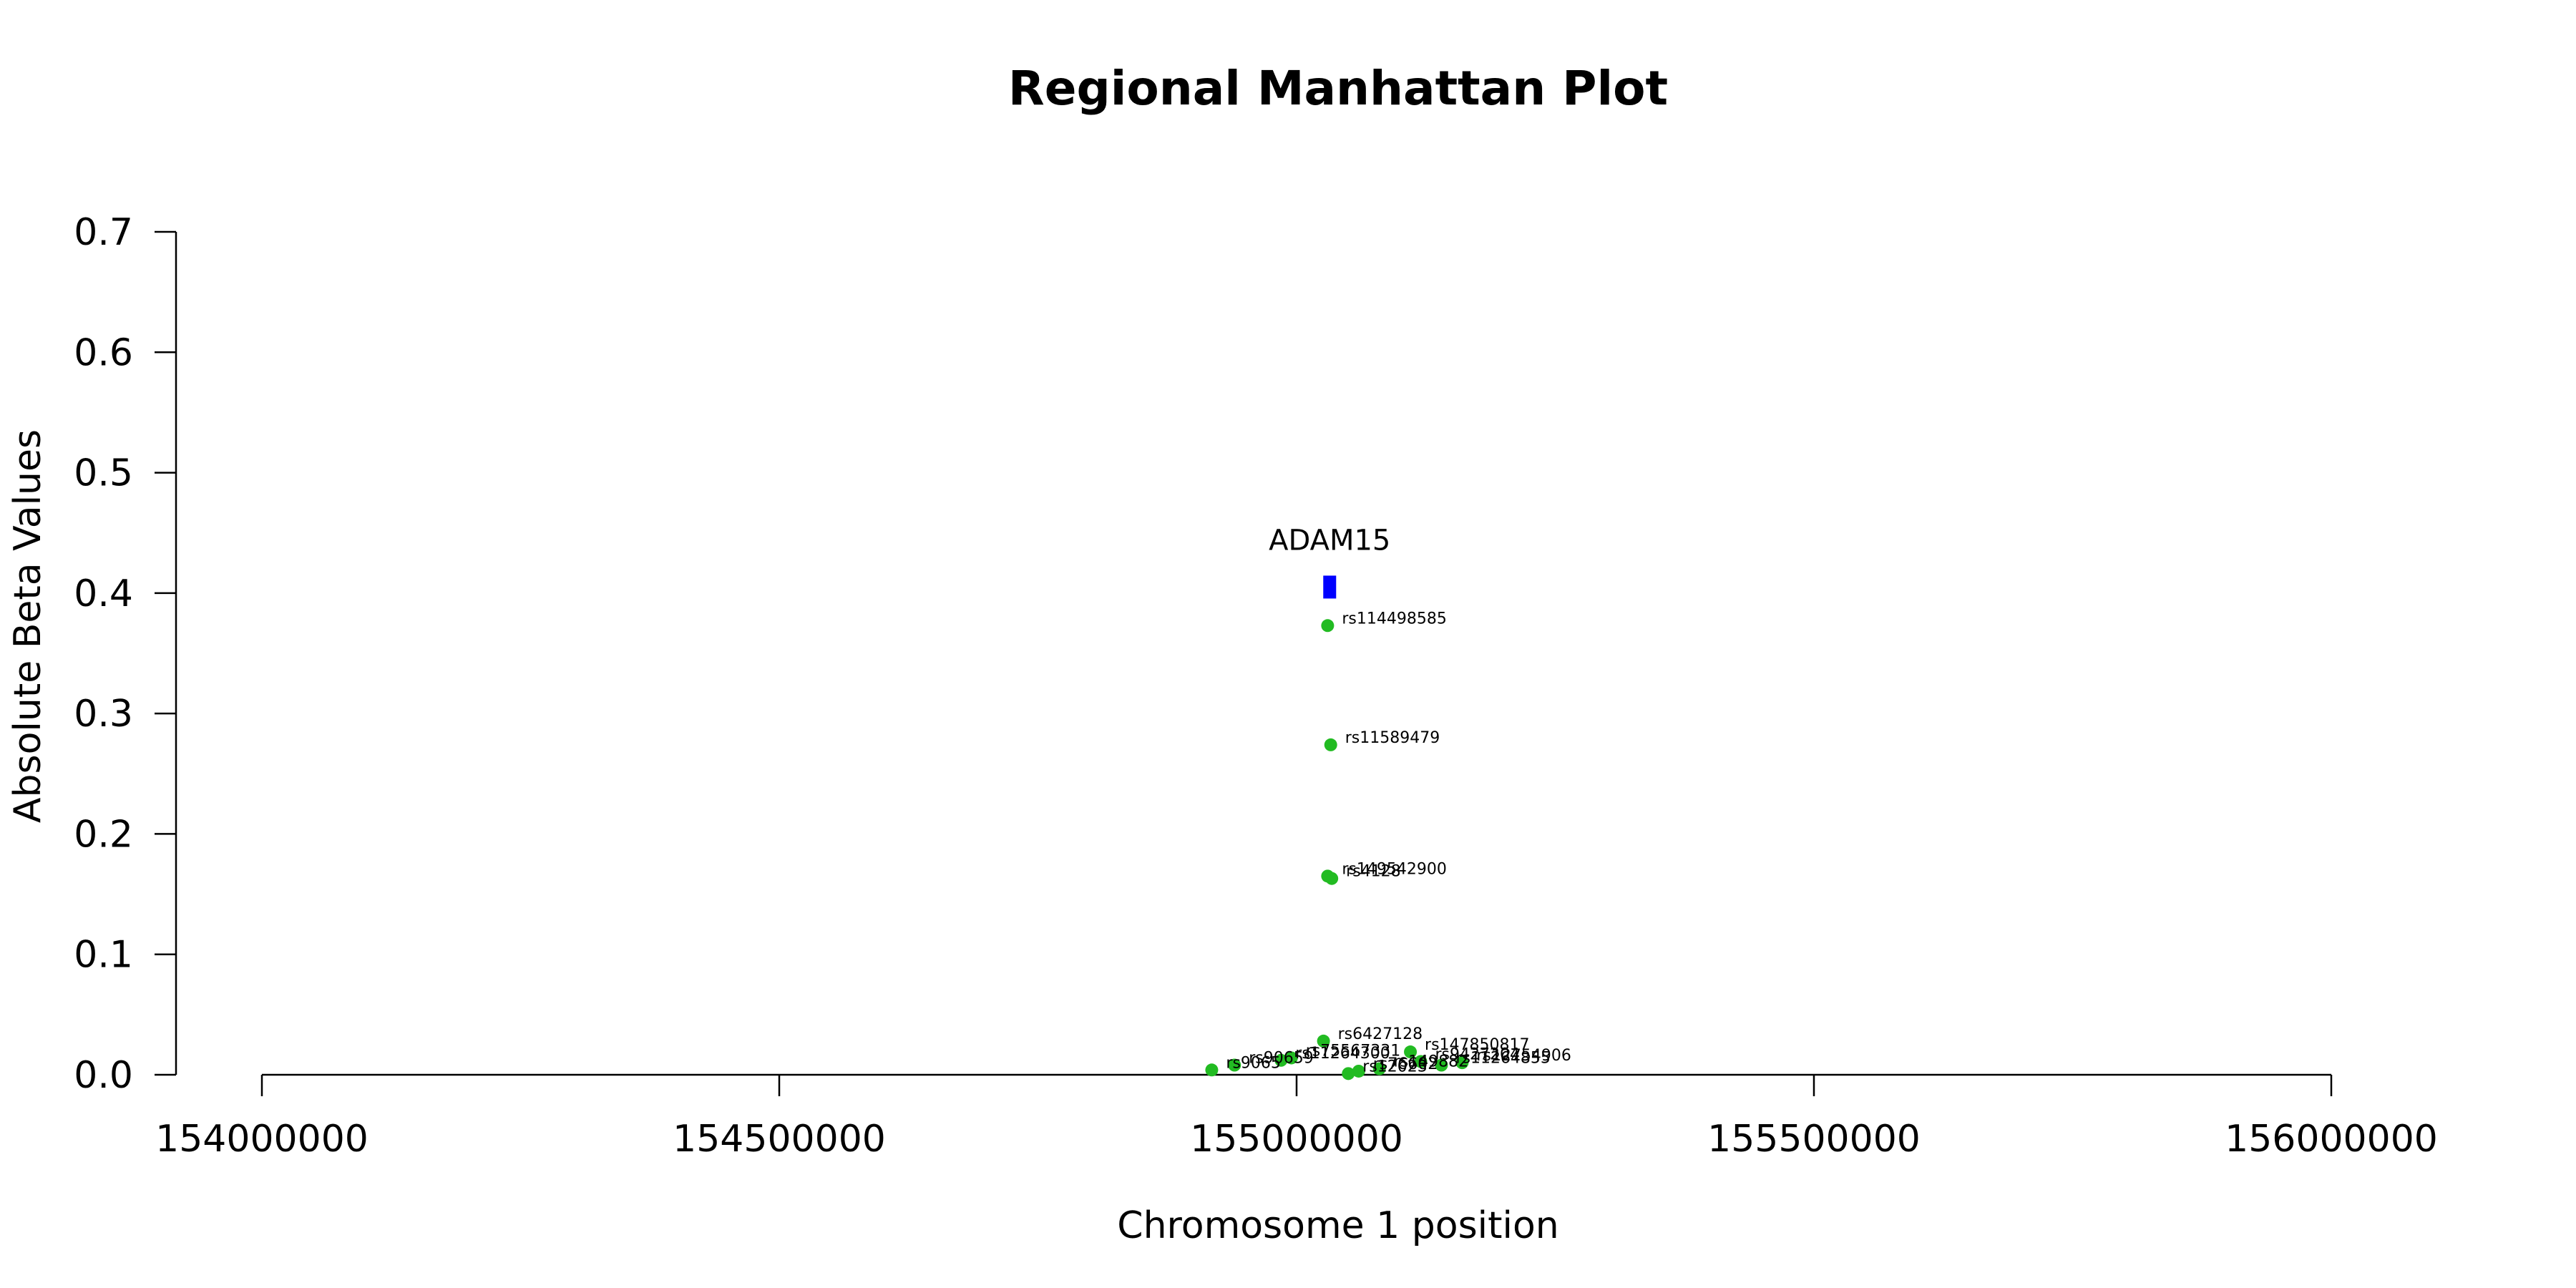 Image resolution: width=2576 pixels, height=1288 pixels. Describe the element at coordinates (1338, 88) in the screenshot. I see `chart-title: Regional Manhattan Plot` at that location.